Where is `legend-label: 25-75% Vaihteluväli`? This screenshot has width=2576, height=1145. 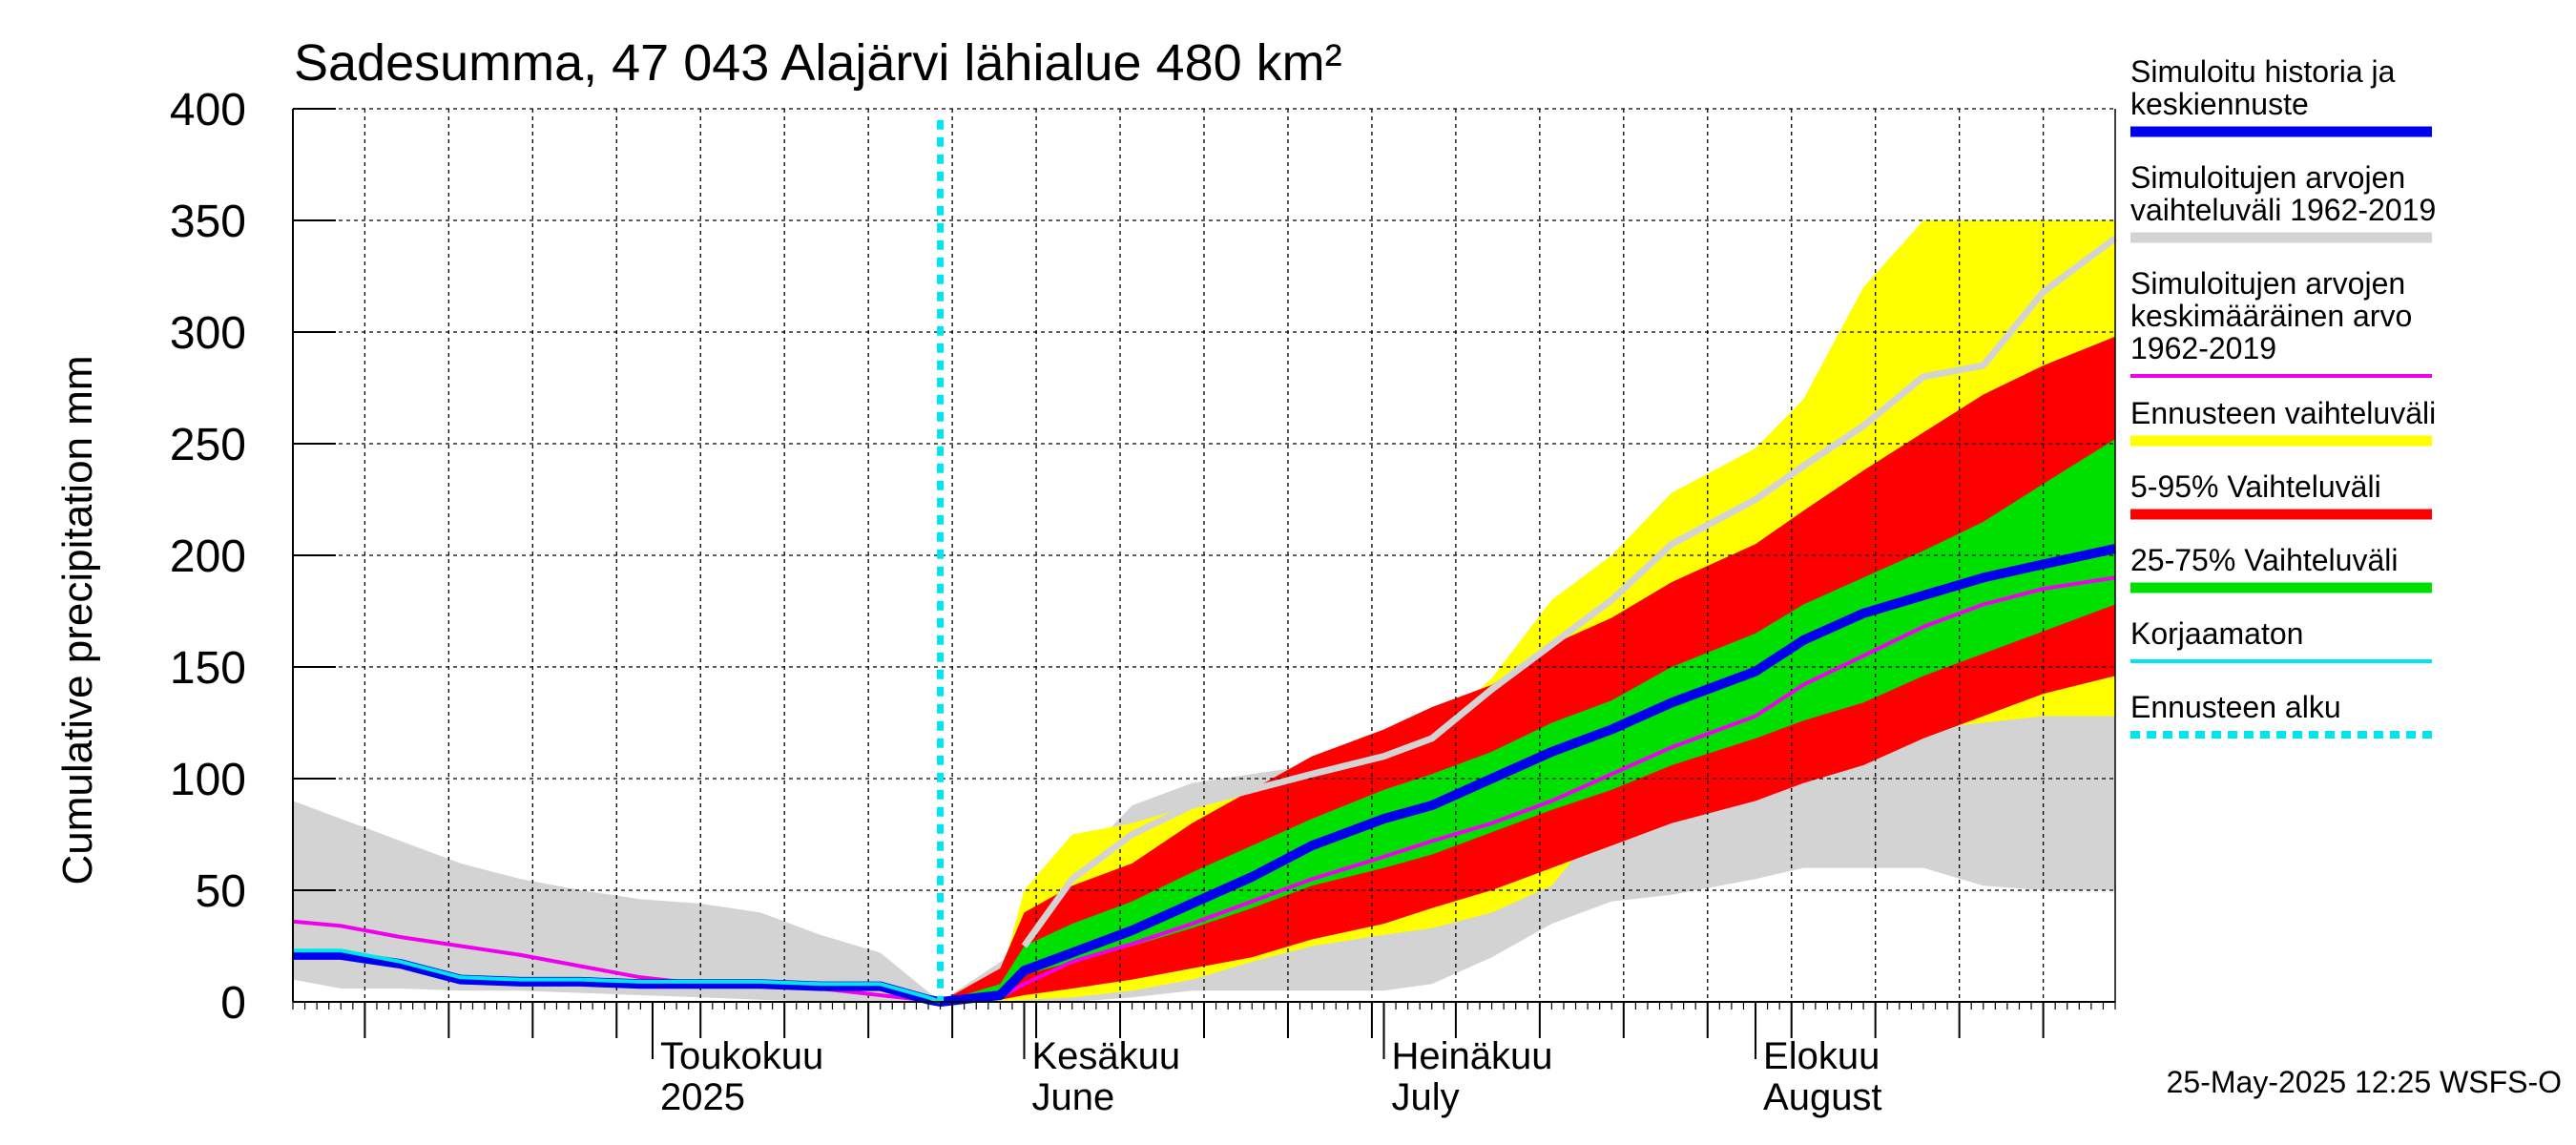 legend-label: 25-75% Vaihteluväli is located at coordinates (2264, 560).